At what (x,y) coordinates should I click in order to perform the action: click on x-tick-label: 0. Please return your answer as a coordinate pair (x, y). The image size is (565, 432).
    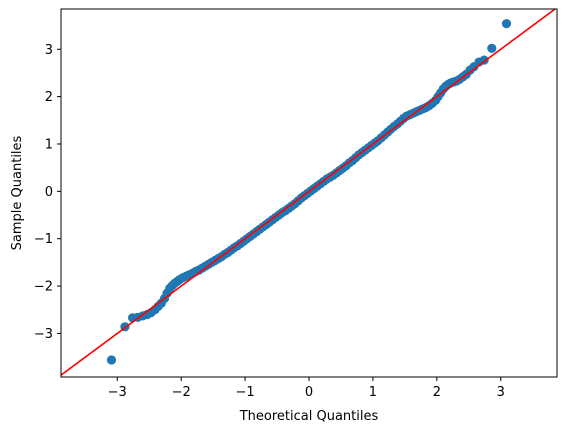
    Looking at the image, I should click on (309, 392).